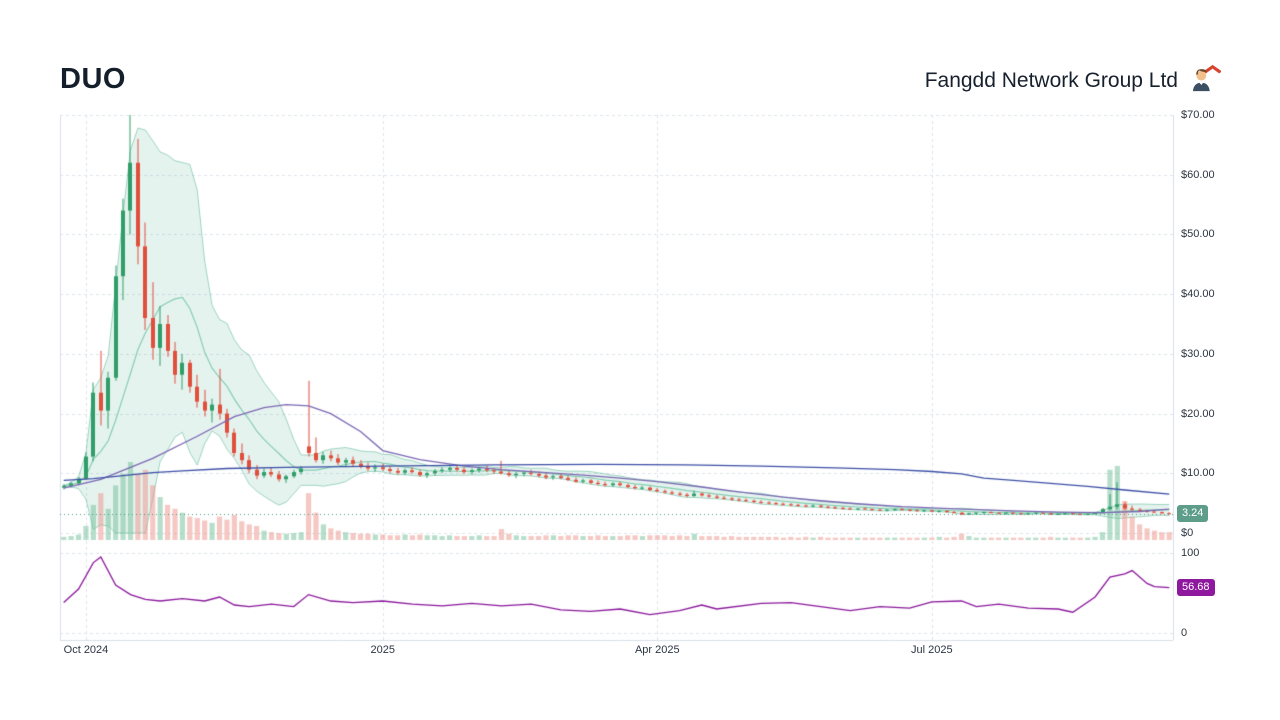 The width and height of the screenshot is (1280, 720). What do you see at coordinates (1201, 75) in the screenshot?
I see `head-shape` at bounding box center [1201, 75].